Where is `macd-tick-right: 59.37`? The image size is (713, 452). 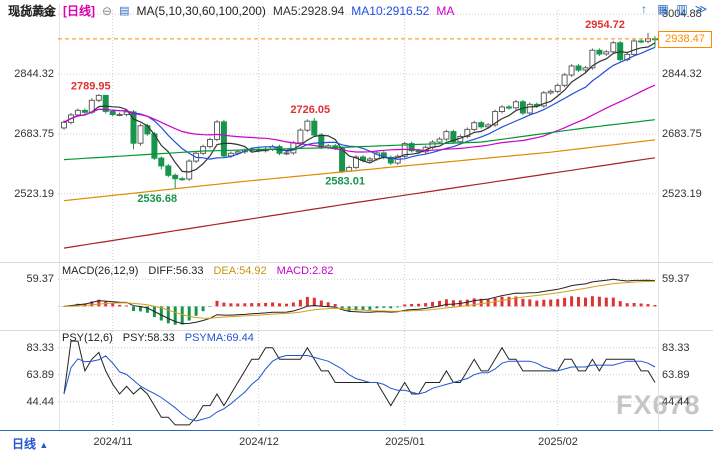
macd-tick-right: 59.37 is located at coordinates (676, 279).